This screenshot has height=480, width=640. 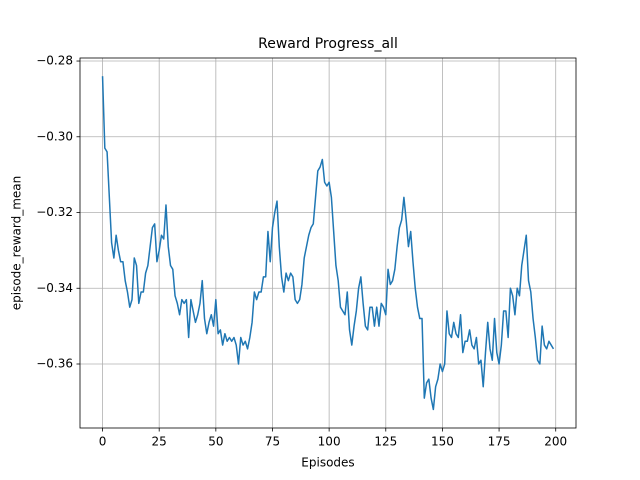 I want to click on x-tick-label: 50, so click(x=215, y=442).